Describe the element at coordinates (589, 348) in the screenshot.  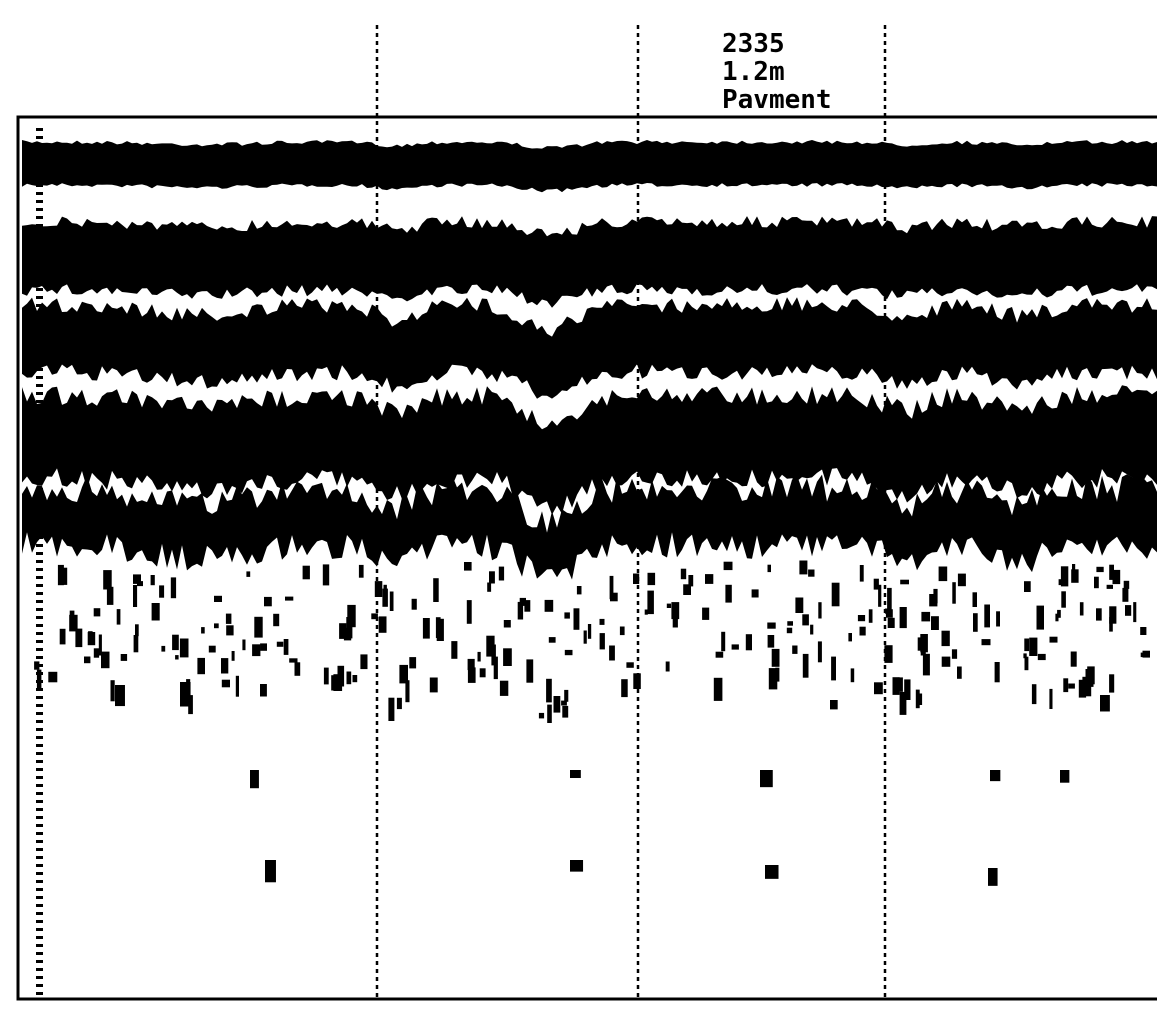
I see `reflection-band` at that location.